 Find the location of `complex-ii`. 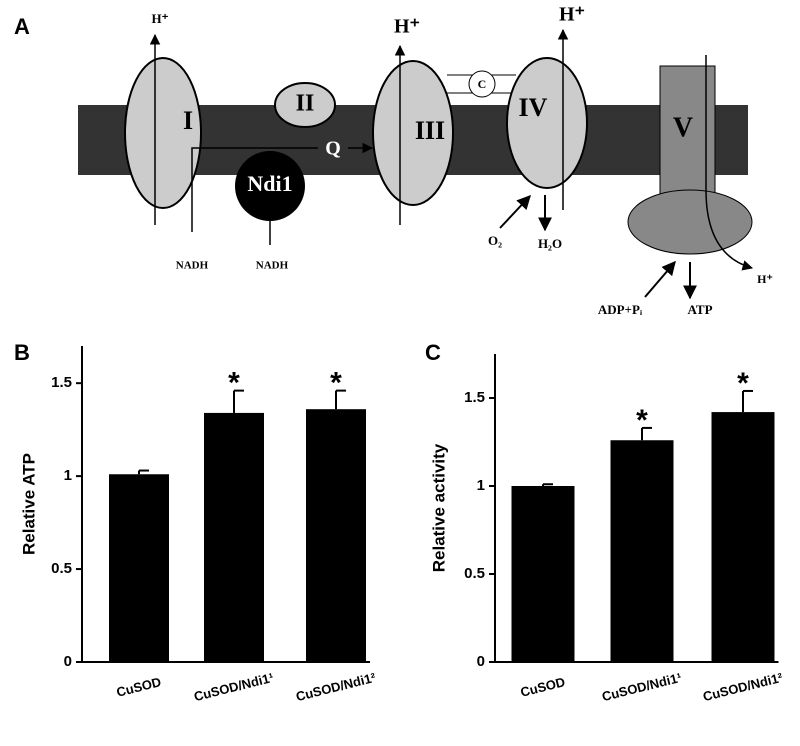

complex-ii is located at coordinates (305, 105).